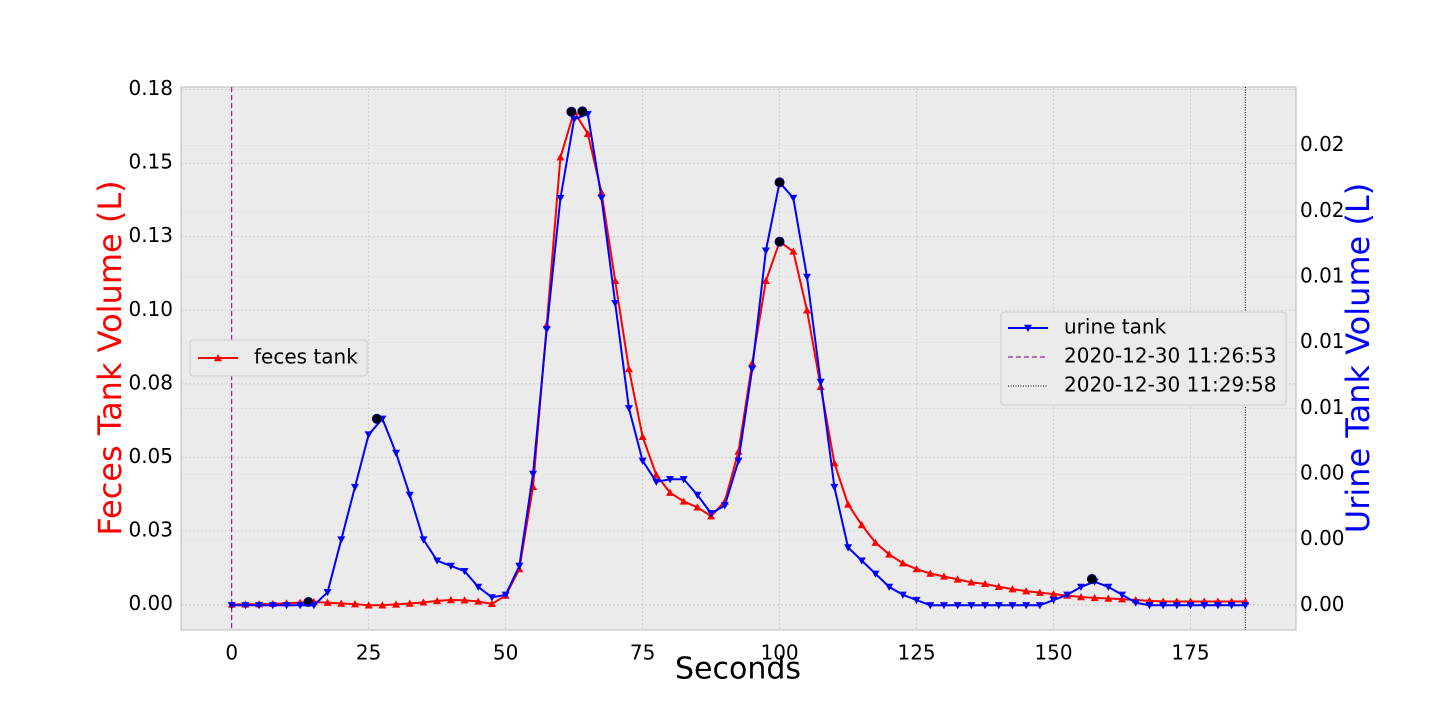 This screenshot has width=1440, height=724. Describe the element at coordinates (1170, 356) in the screenshot. I see `legend-label: 2020-12-30 11:26:53` at that location.